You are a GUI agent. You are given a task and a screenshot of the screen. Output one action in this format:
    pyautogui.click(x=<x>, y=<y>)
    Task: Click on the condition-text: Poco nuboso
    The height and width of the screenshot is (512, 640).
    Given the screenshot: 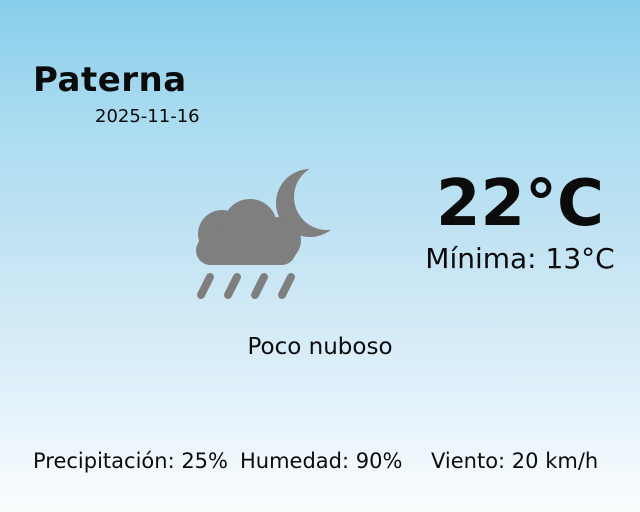 What is the action you would take?
    pyautogui.click(x=320, y=347)
    